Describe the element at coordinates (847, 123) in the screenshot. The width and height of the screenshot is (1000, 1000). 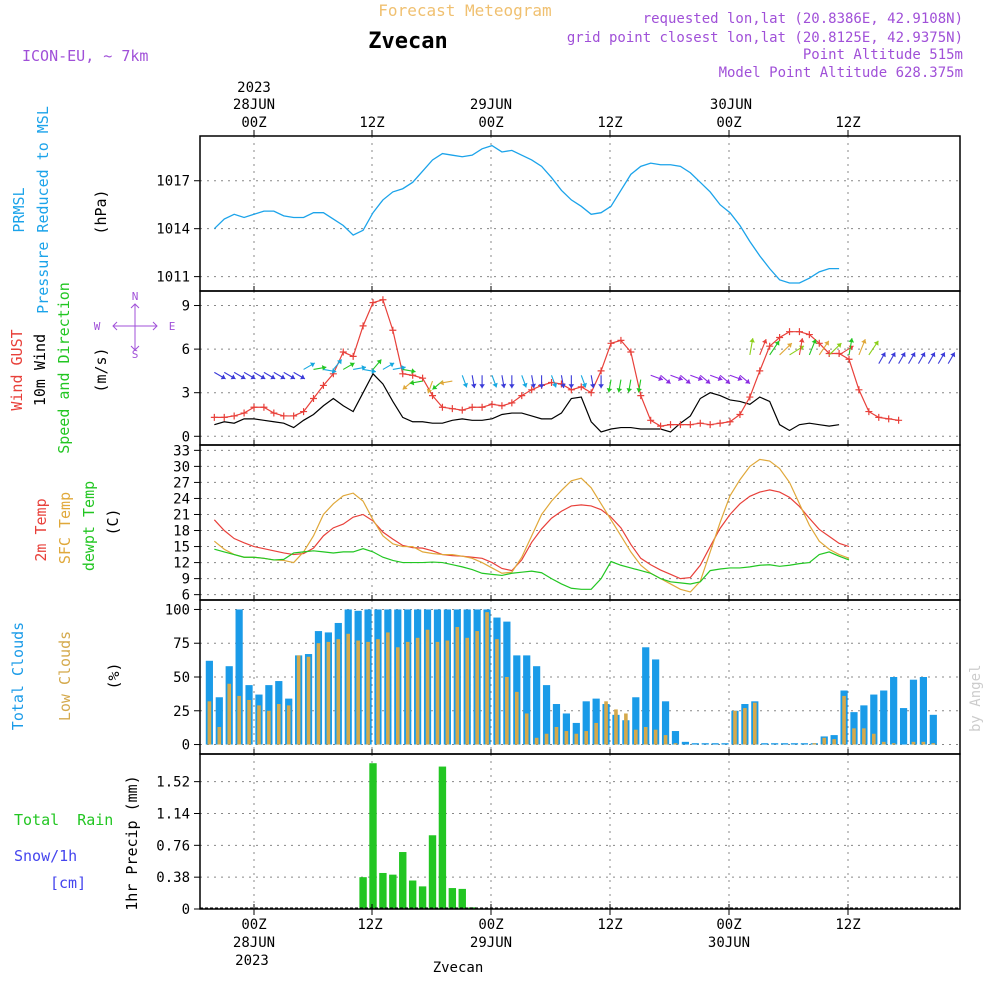
I see `top-hour-6: 12Z` at that location.